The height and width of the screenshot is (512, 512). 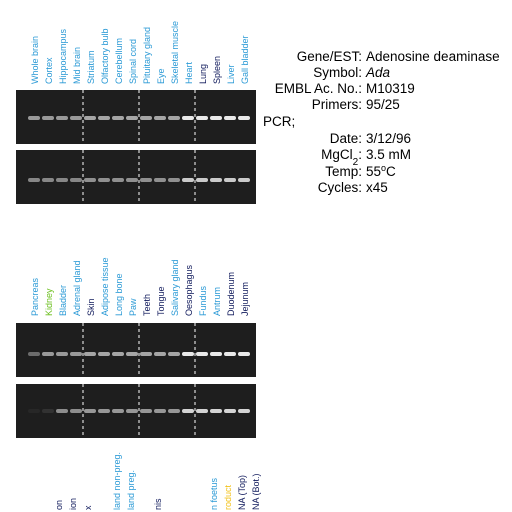 What do you see at coordinates (340, 187) in the screenshot?
I see `info-label: Cycles:` at bounding box center [340, 187].